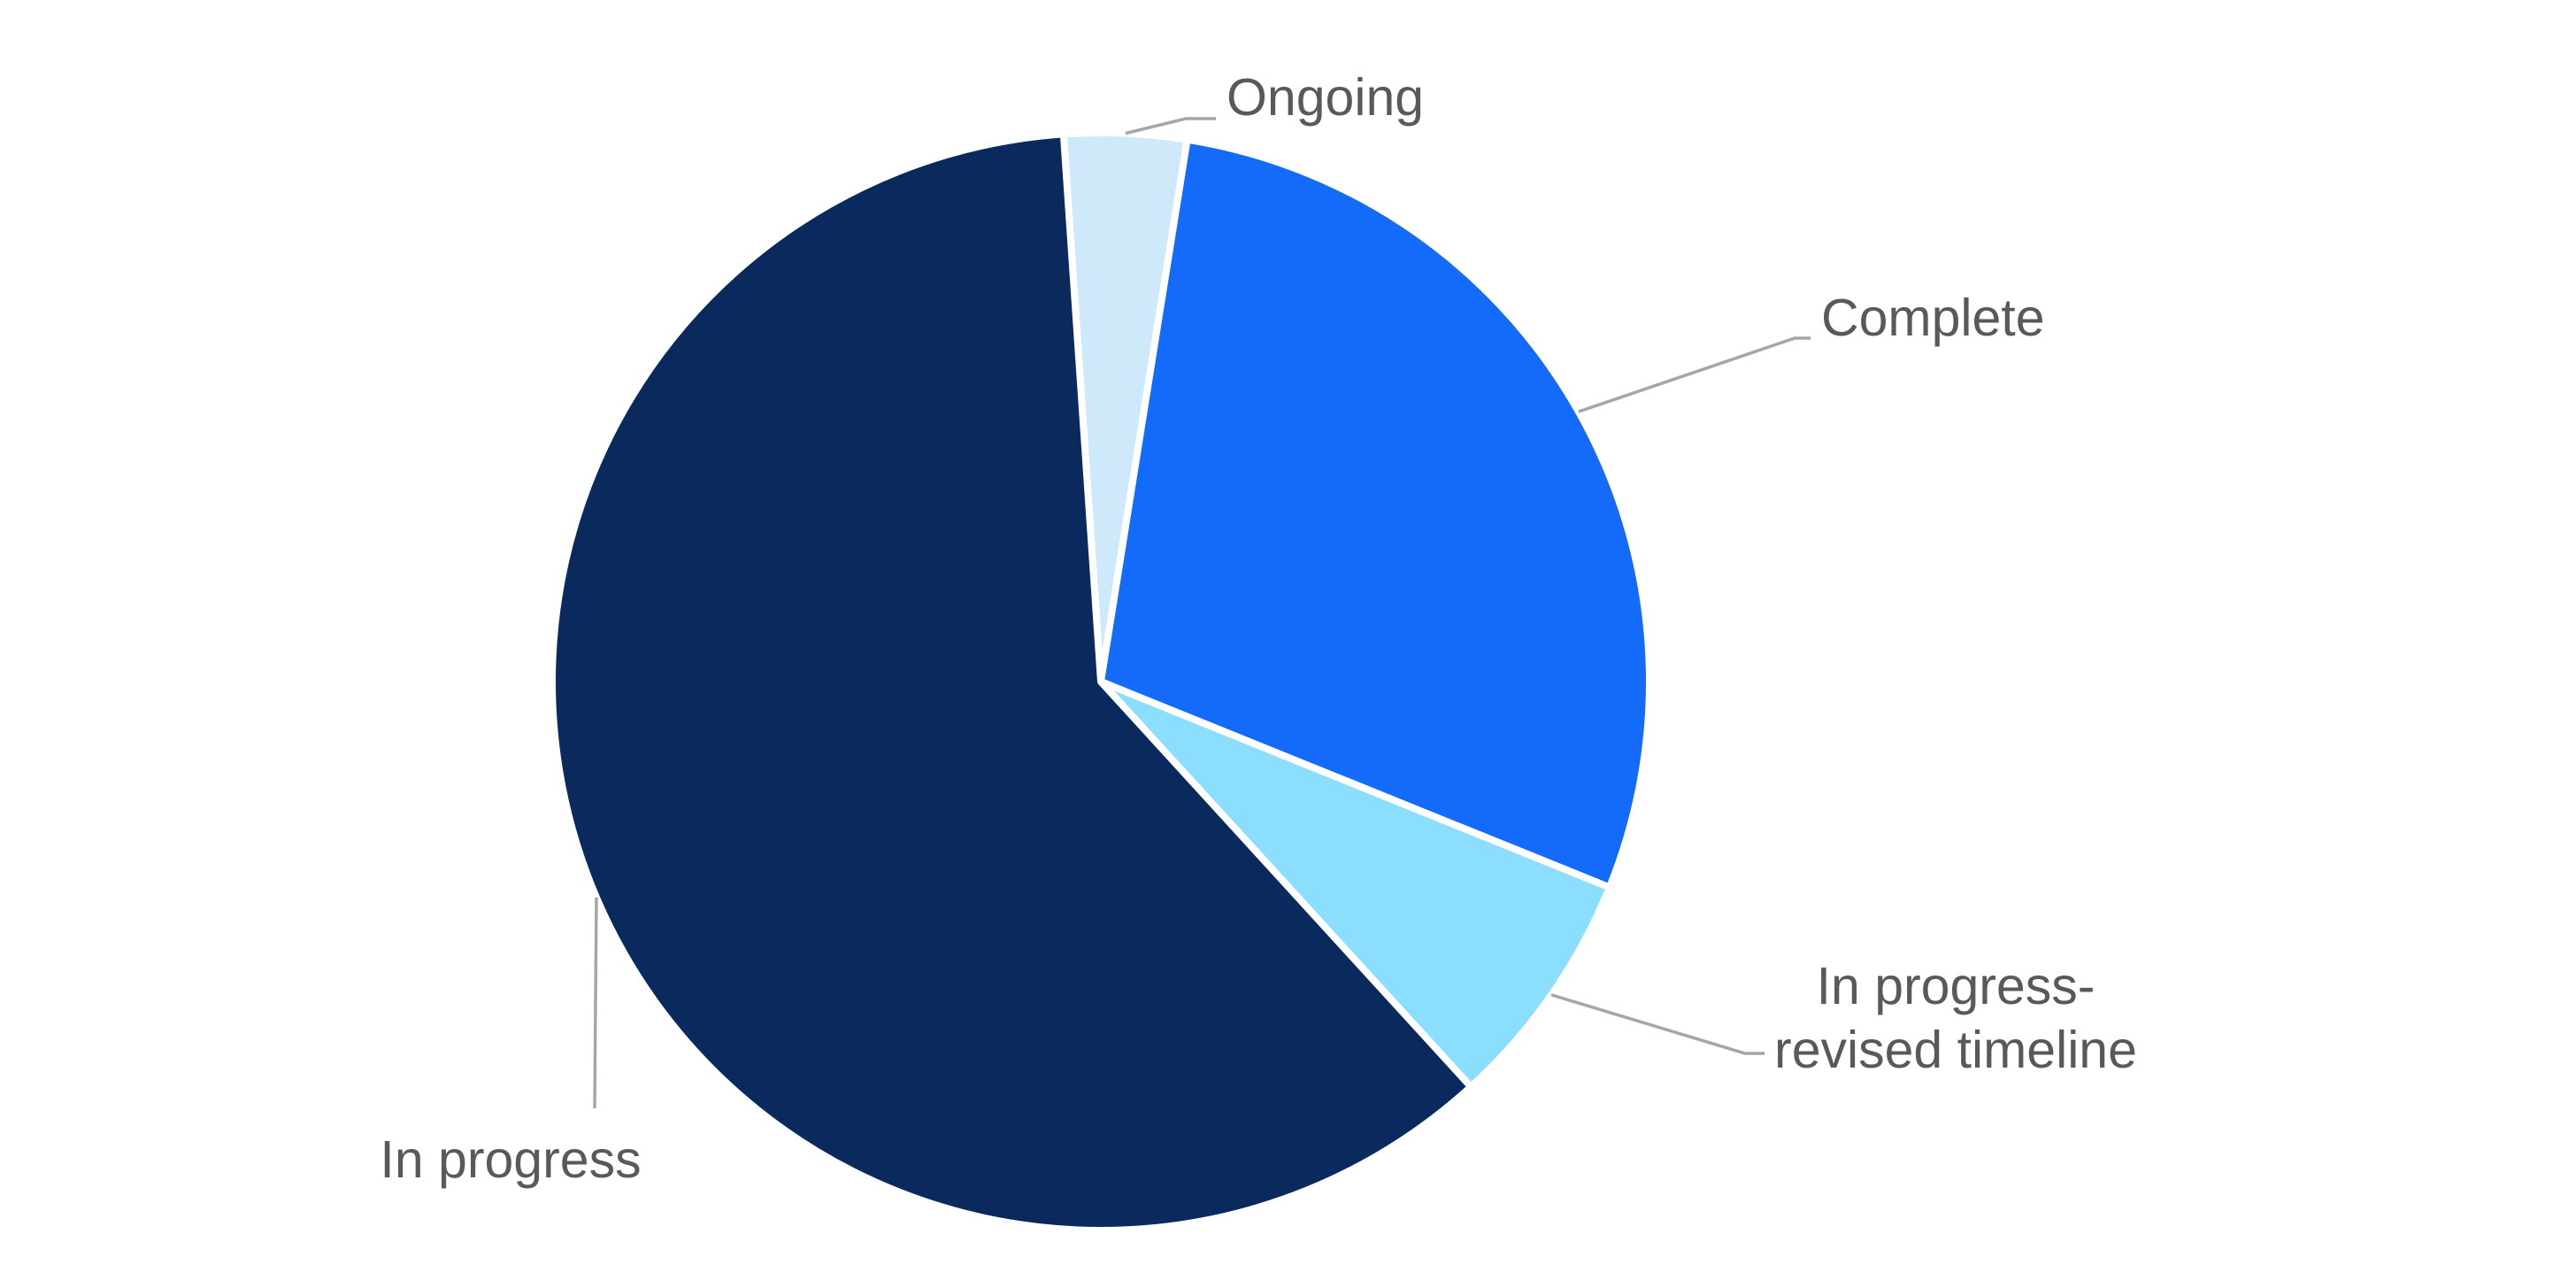 This screenshot has height=1288, width=2576. Describe the element at coordinates (1694, 374) in the screenshot. I see `leader-line-complete` at that location.